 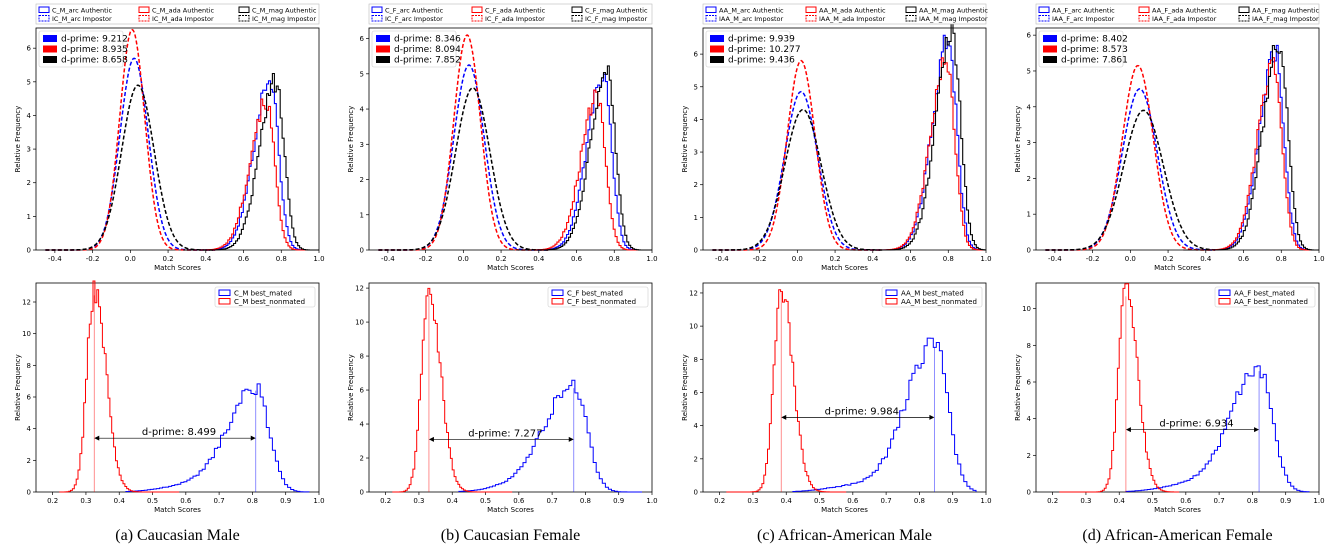 What do you see at coordinates (362, 39) in the screenshot?
I see `b-top-ytick-label: 6` at bounding box center [362, 39].